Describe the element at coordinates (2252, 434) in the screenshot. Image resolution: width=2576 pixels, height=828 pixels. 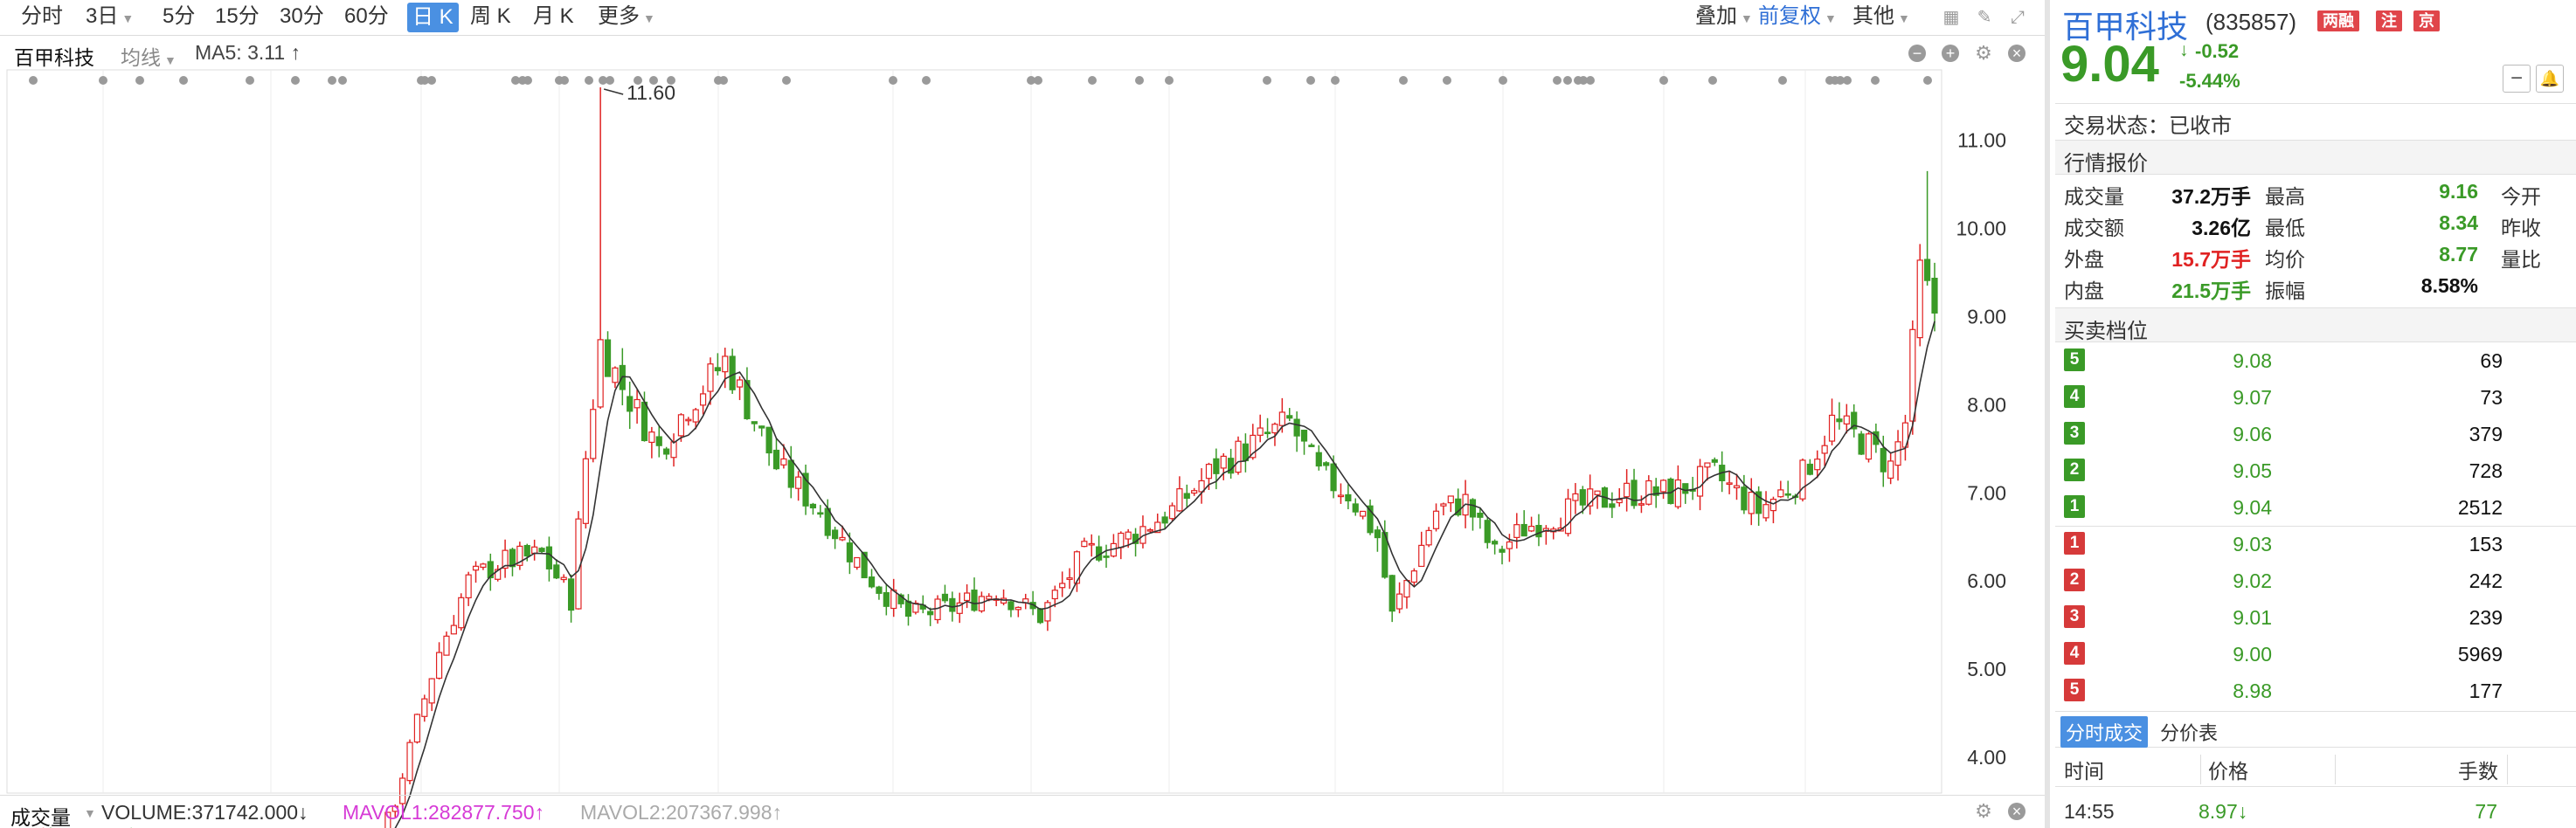
I see `order-price: 9.06` at that location.